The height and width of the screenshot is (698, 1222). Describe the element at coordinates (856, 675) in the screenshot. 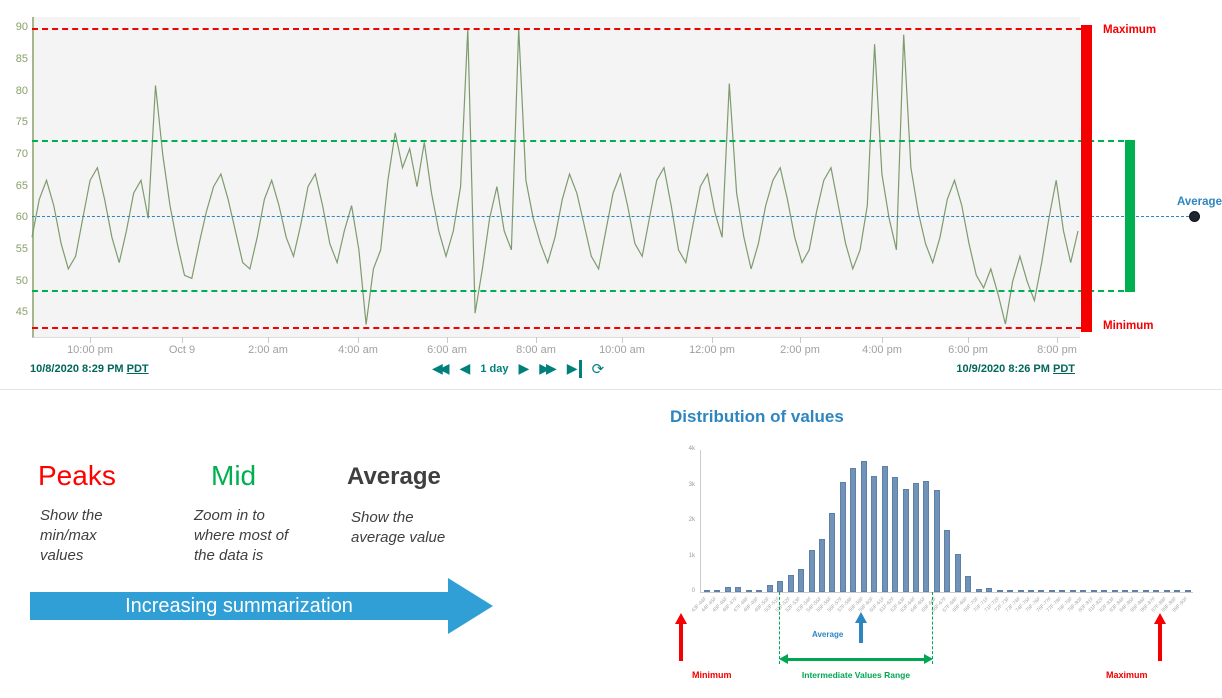

I see `intermediate-range-label: Intermediate Values Range` at that location.